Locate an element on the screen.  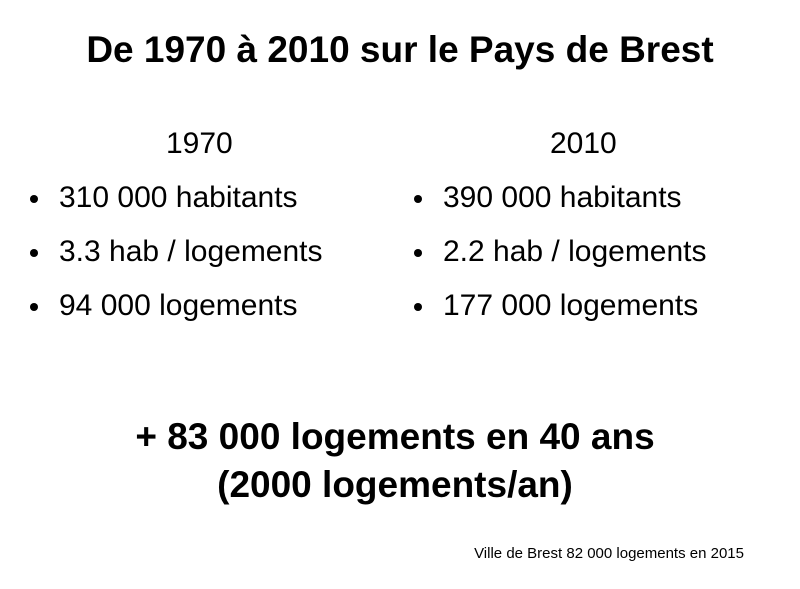
list-item: 390 000 habitants is located at coordinates (602, 198).